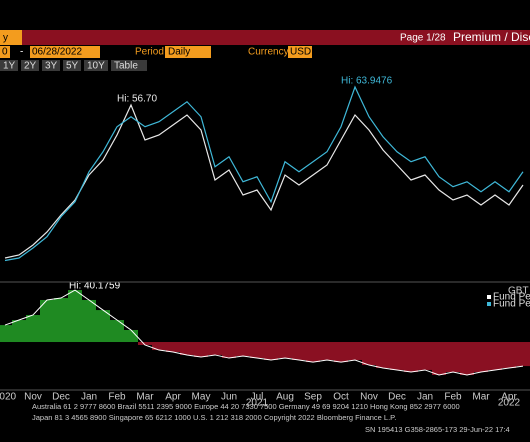 This screenshot has width=530, height=442. I want to click on x-tick-label: Nov, so click(33, 397).